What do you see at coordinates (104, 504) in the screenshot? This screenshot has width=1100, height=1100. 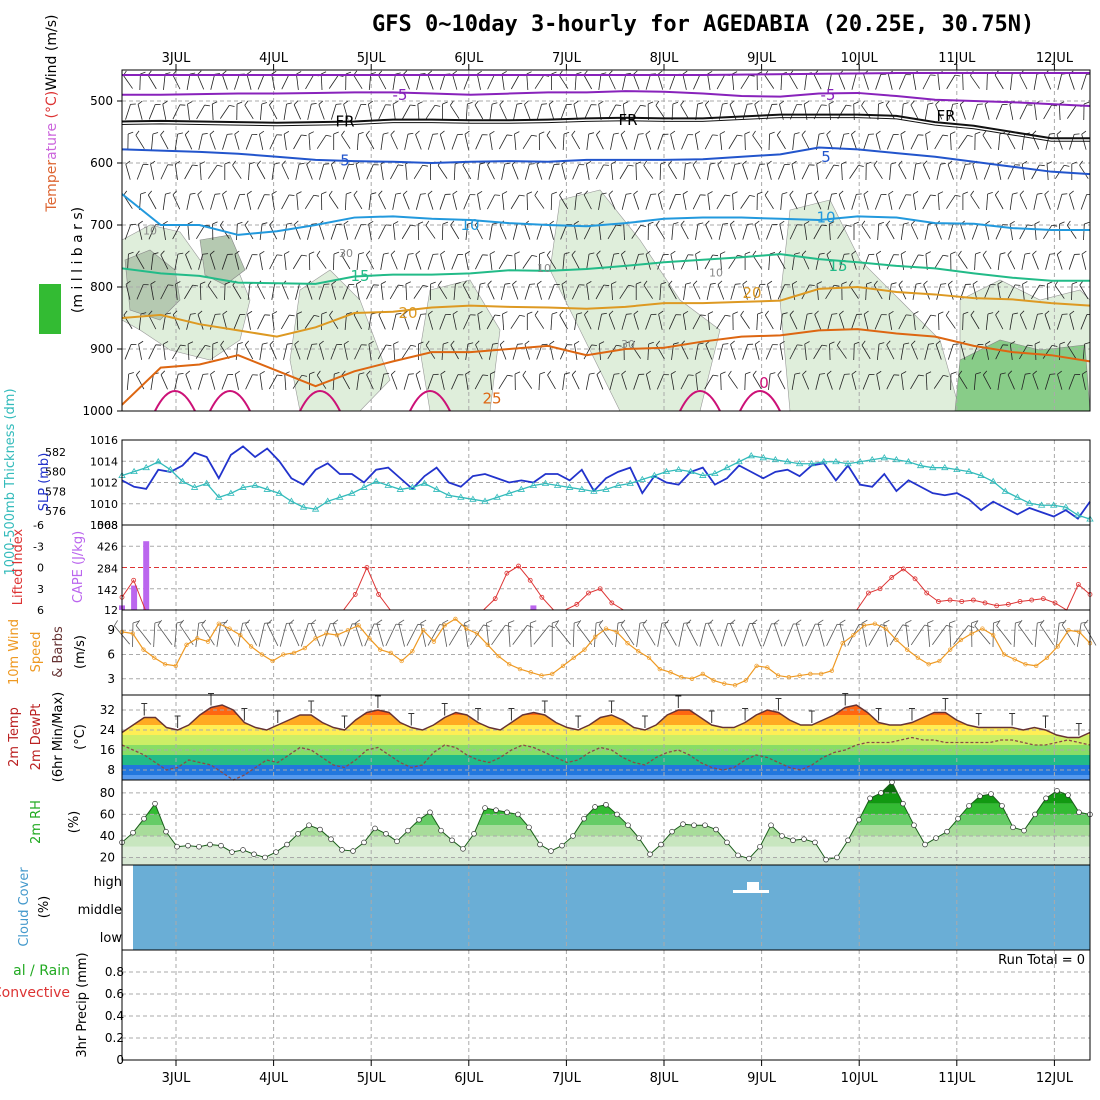 I see `slp-tick-label: 1010` at bounding box center [104, 504].